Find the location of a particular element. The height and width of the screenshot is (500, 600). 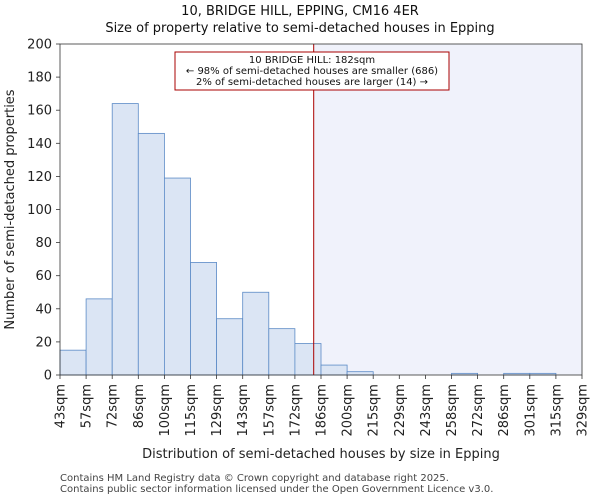

y-tick-label: 200 is located at coordinates (39, 45).